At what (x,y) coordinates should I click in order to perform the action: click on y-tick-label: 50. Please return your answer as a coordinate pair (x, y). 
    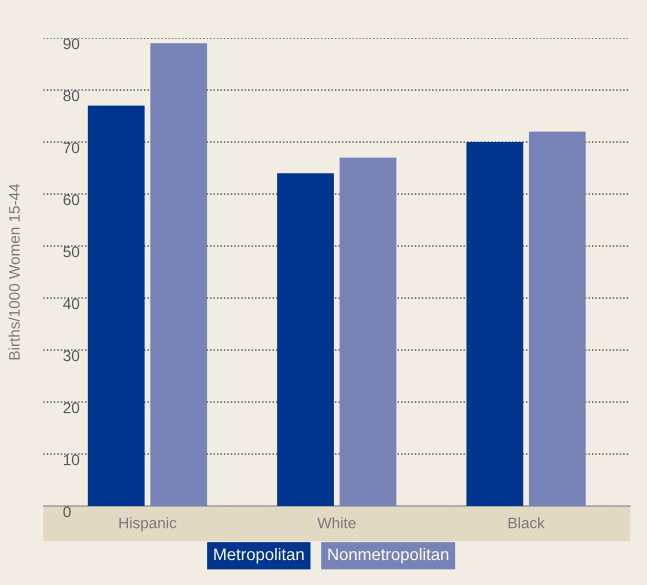
    Looking at the image, I should click on (71, 252).